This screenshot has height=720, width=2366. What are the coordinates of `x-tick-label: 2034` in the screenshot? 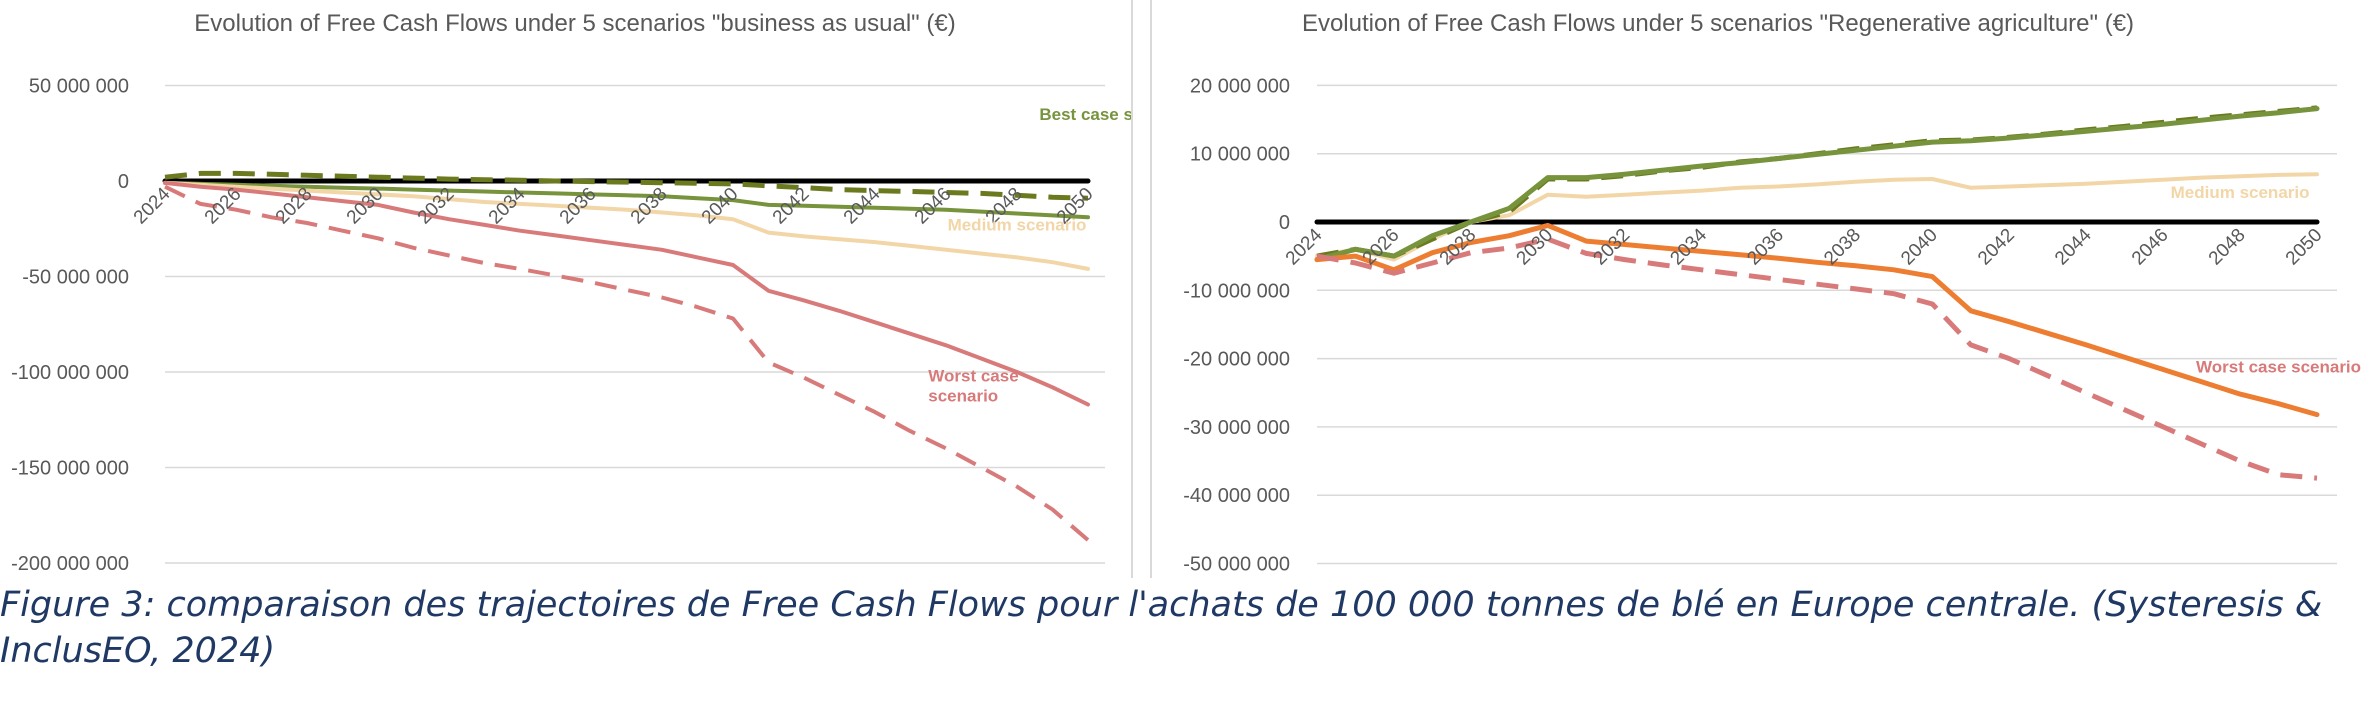 It's located at (1688, 246).